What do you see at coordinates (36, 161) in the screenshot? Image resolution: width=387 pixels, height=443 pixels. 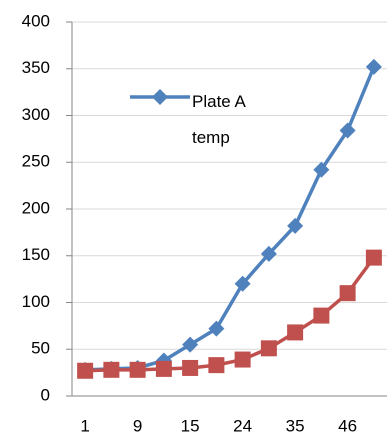 I see `y-tick-label: 250` at bounding box center [36, 161].